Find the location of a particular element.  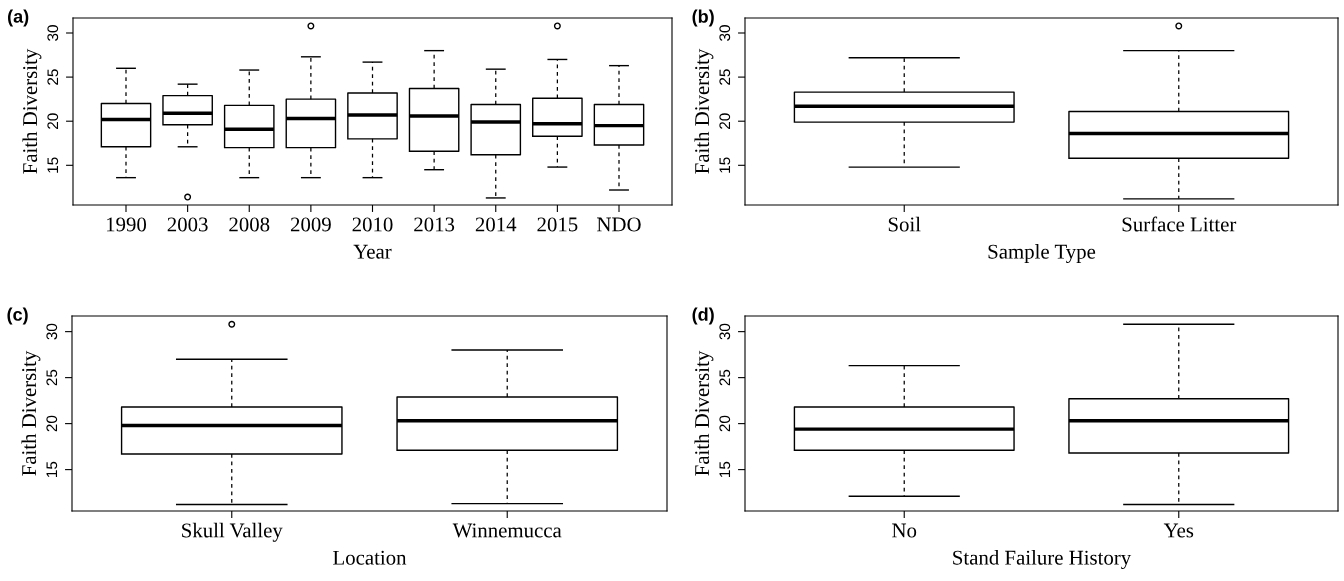

x-axis-title: Stand Failure History is located at coordinates (1042, 559).